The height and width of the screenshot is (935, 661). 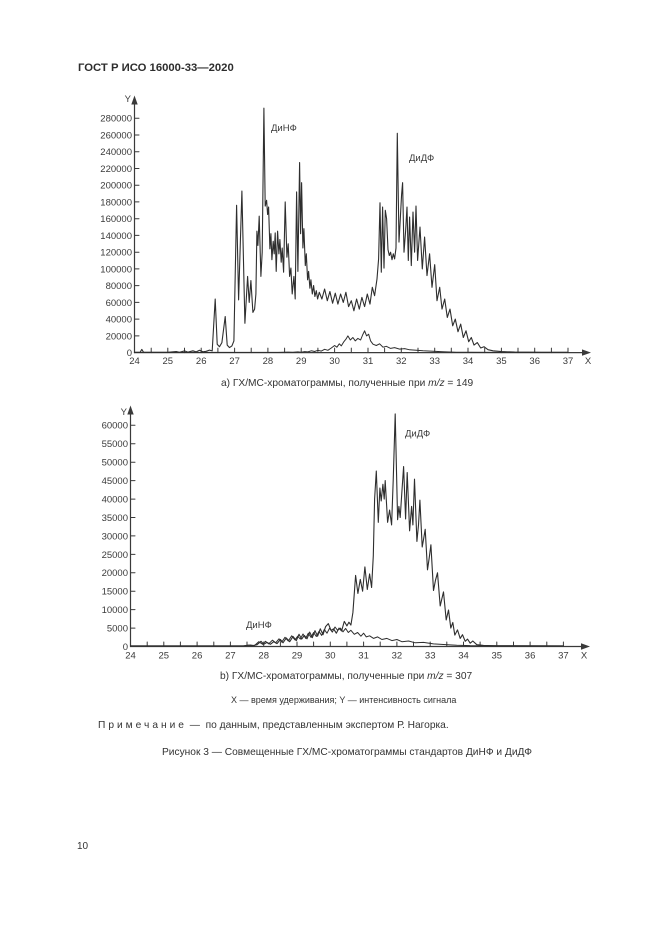 I want to click on svg-text: 100000, so click(x=116, y=269).